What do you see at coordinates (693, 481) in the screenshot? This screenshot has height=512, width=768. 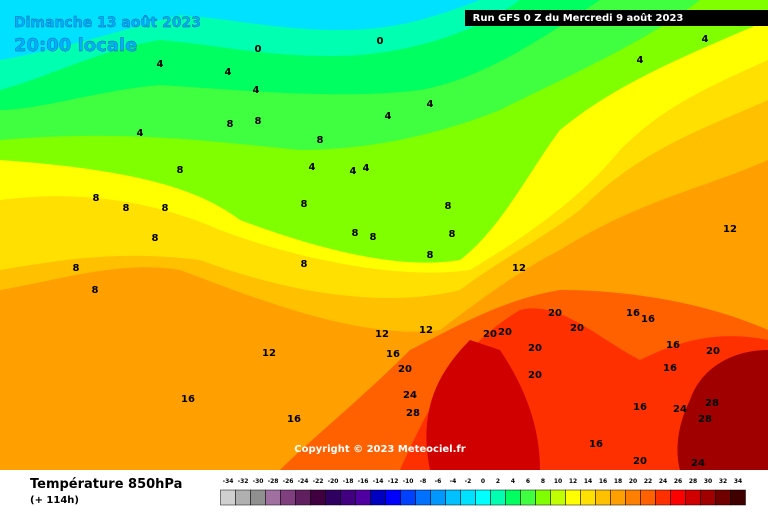 I see `legend-tick-label: 28` at bounding box center [693, 481].